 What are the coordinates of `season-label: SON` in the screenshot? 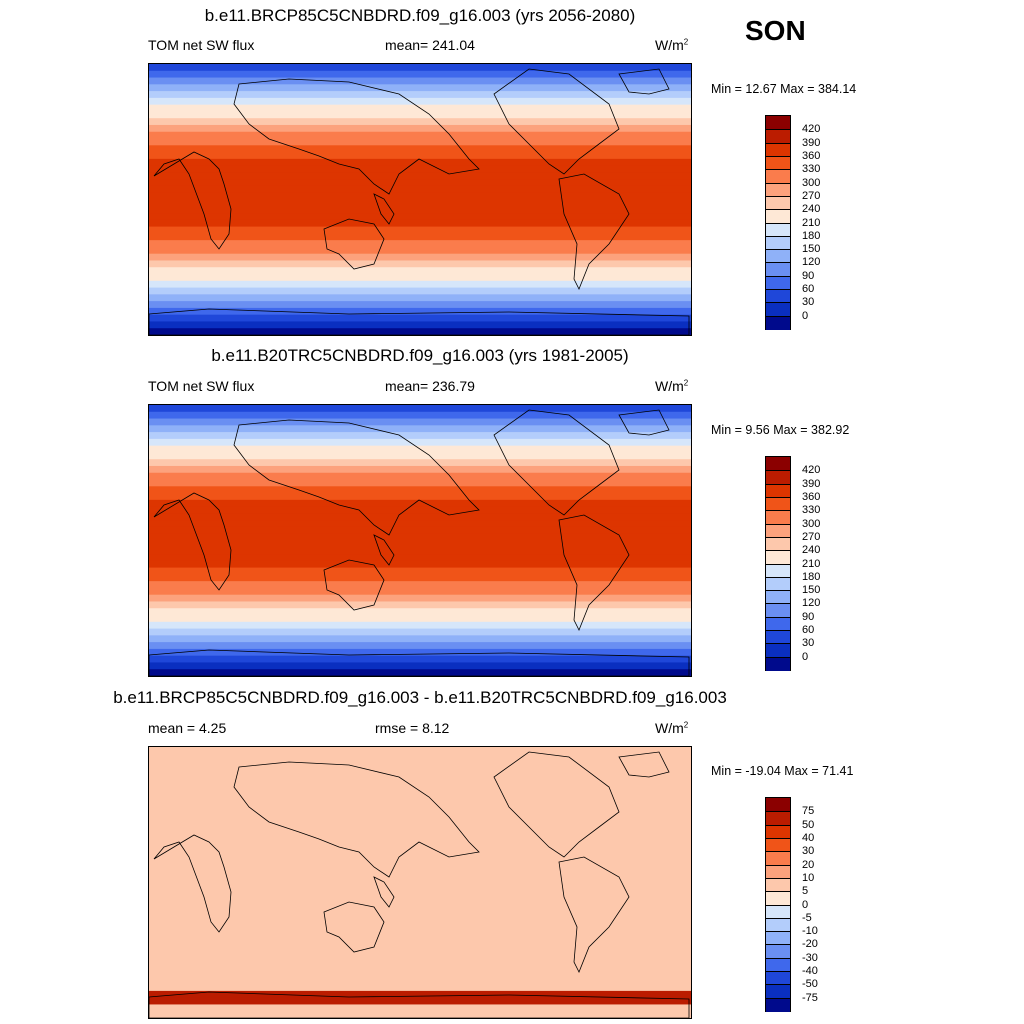 It's located at (775, 30).